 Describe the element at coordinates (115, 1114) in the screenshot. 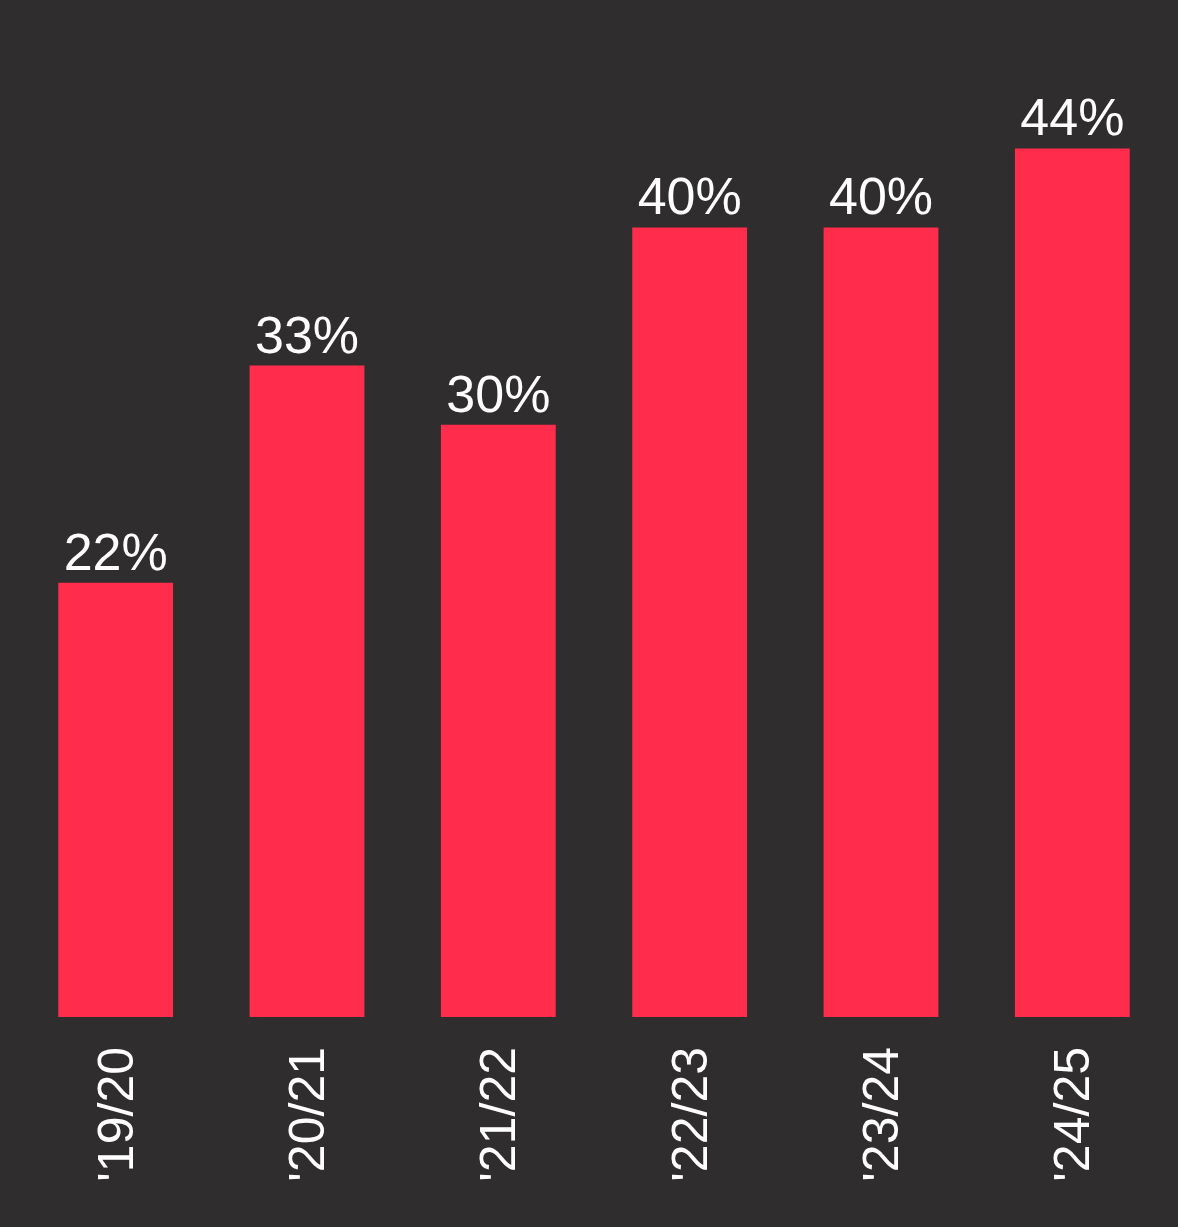

I see `x-tick-label: '19/20` at that location.